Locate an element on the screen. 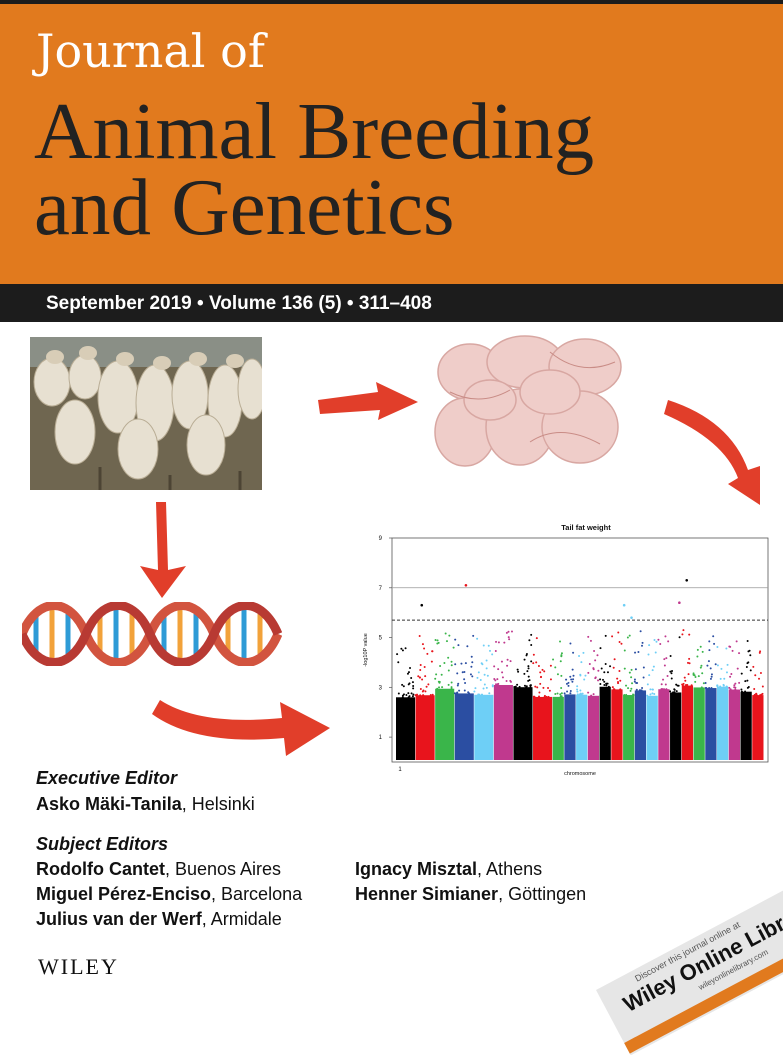  y-tick-label: 3 is located at coordinates (381, 688).